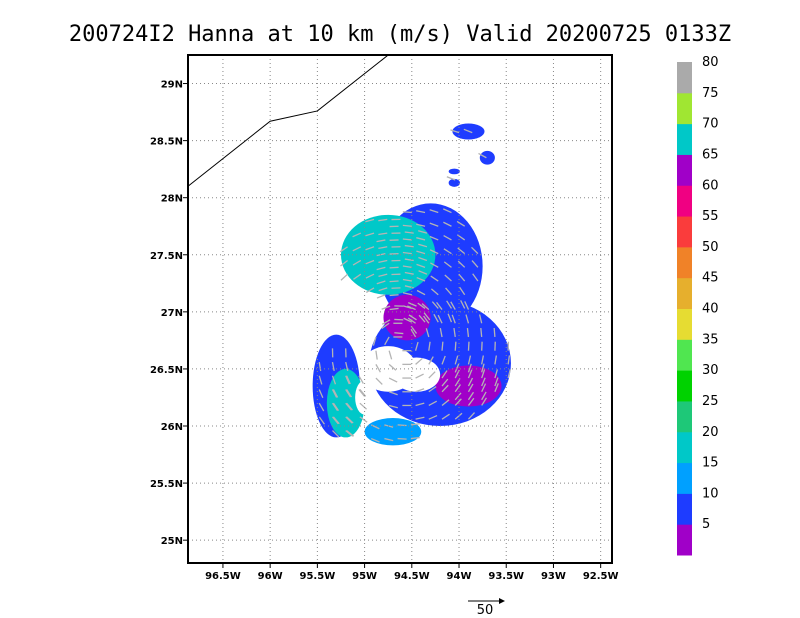  What do you see at coordinates (706, 524) in the screenshot?
I see `colorbar-label: 5` at bounding box center [706, 524].